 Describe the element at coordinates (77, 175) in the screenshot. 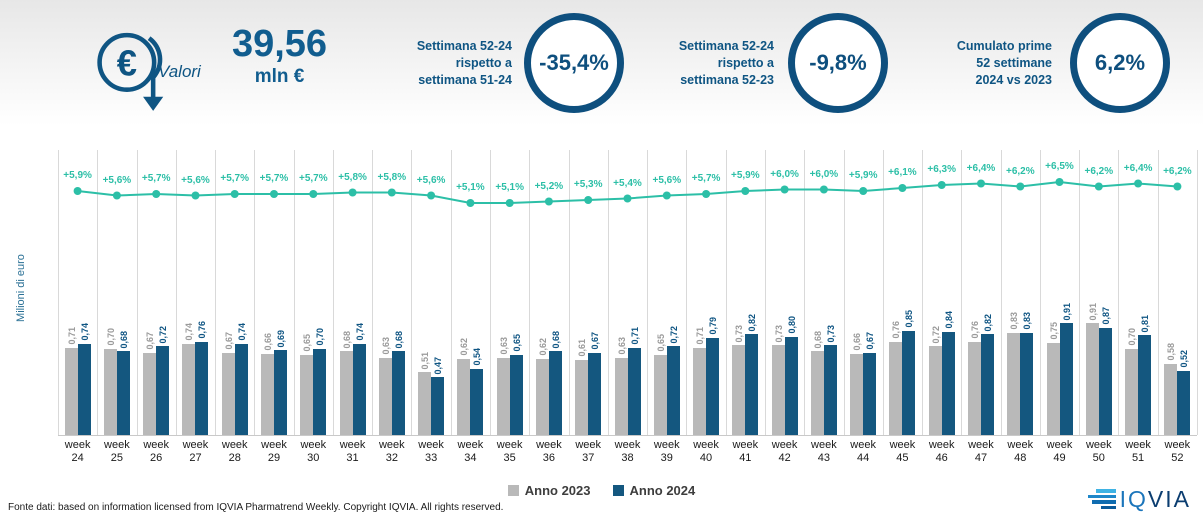

I see `growth-pct-label: +5,9%` at that location.